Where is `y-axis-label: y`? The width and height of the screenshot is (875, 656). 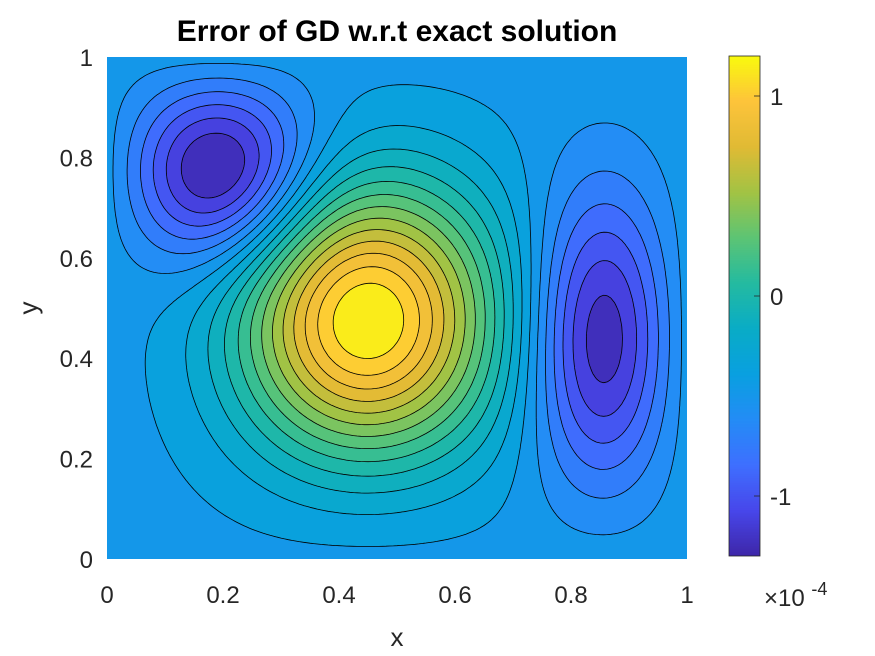 y-axis-label: y is located at coordinates (28, 308).